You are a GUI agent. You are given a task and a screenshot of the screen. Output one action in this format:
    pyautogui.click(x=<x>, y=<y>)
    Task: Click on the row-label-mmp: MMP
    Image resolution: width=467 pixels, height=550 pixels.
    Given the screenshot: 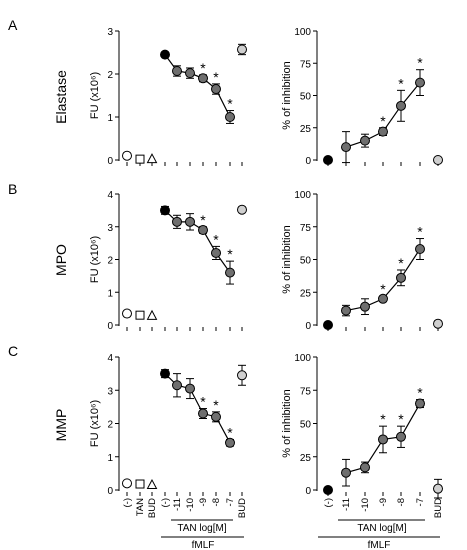 What is the action you would take?
    pyautogui.click(x=61, y=425)
    